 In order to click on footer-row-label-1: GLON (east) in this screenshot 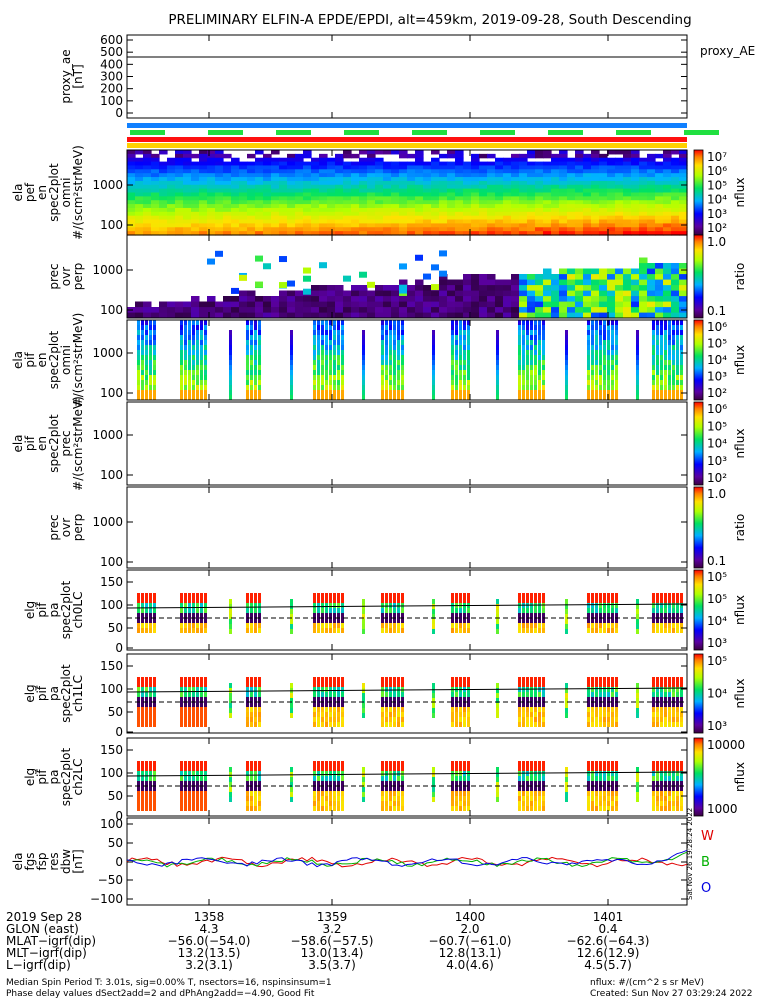, I will do `click(42, 929)`.